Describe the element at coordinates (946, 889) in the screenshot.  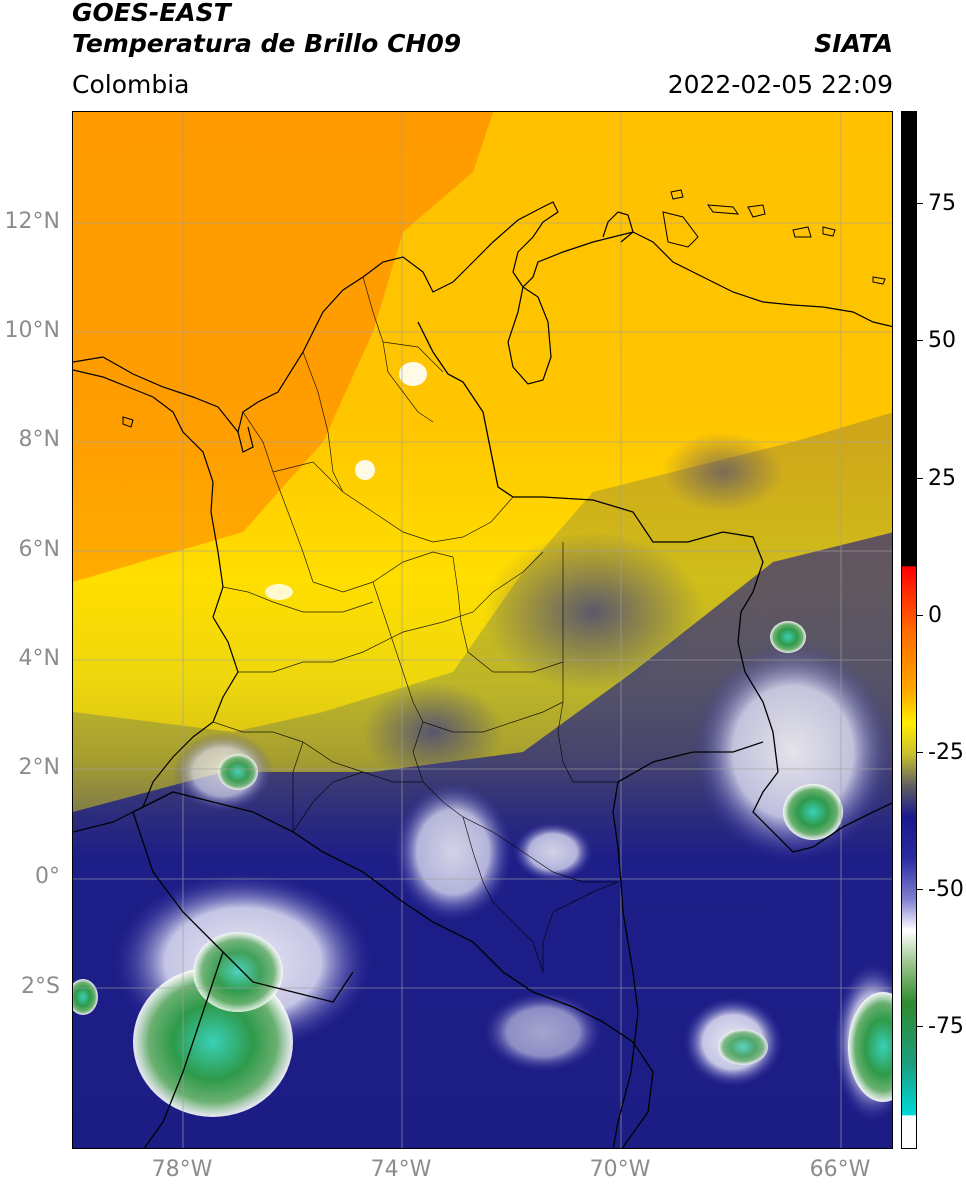
I see `colorbar-label-minus50: -50` at that location.